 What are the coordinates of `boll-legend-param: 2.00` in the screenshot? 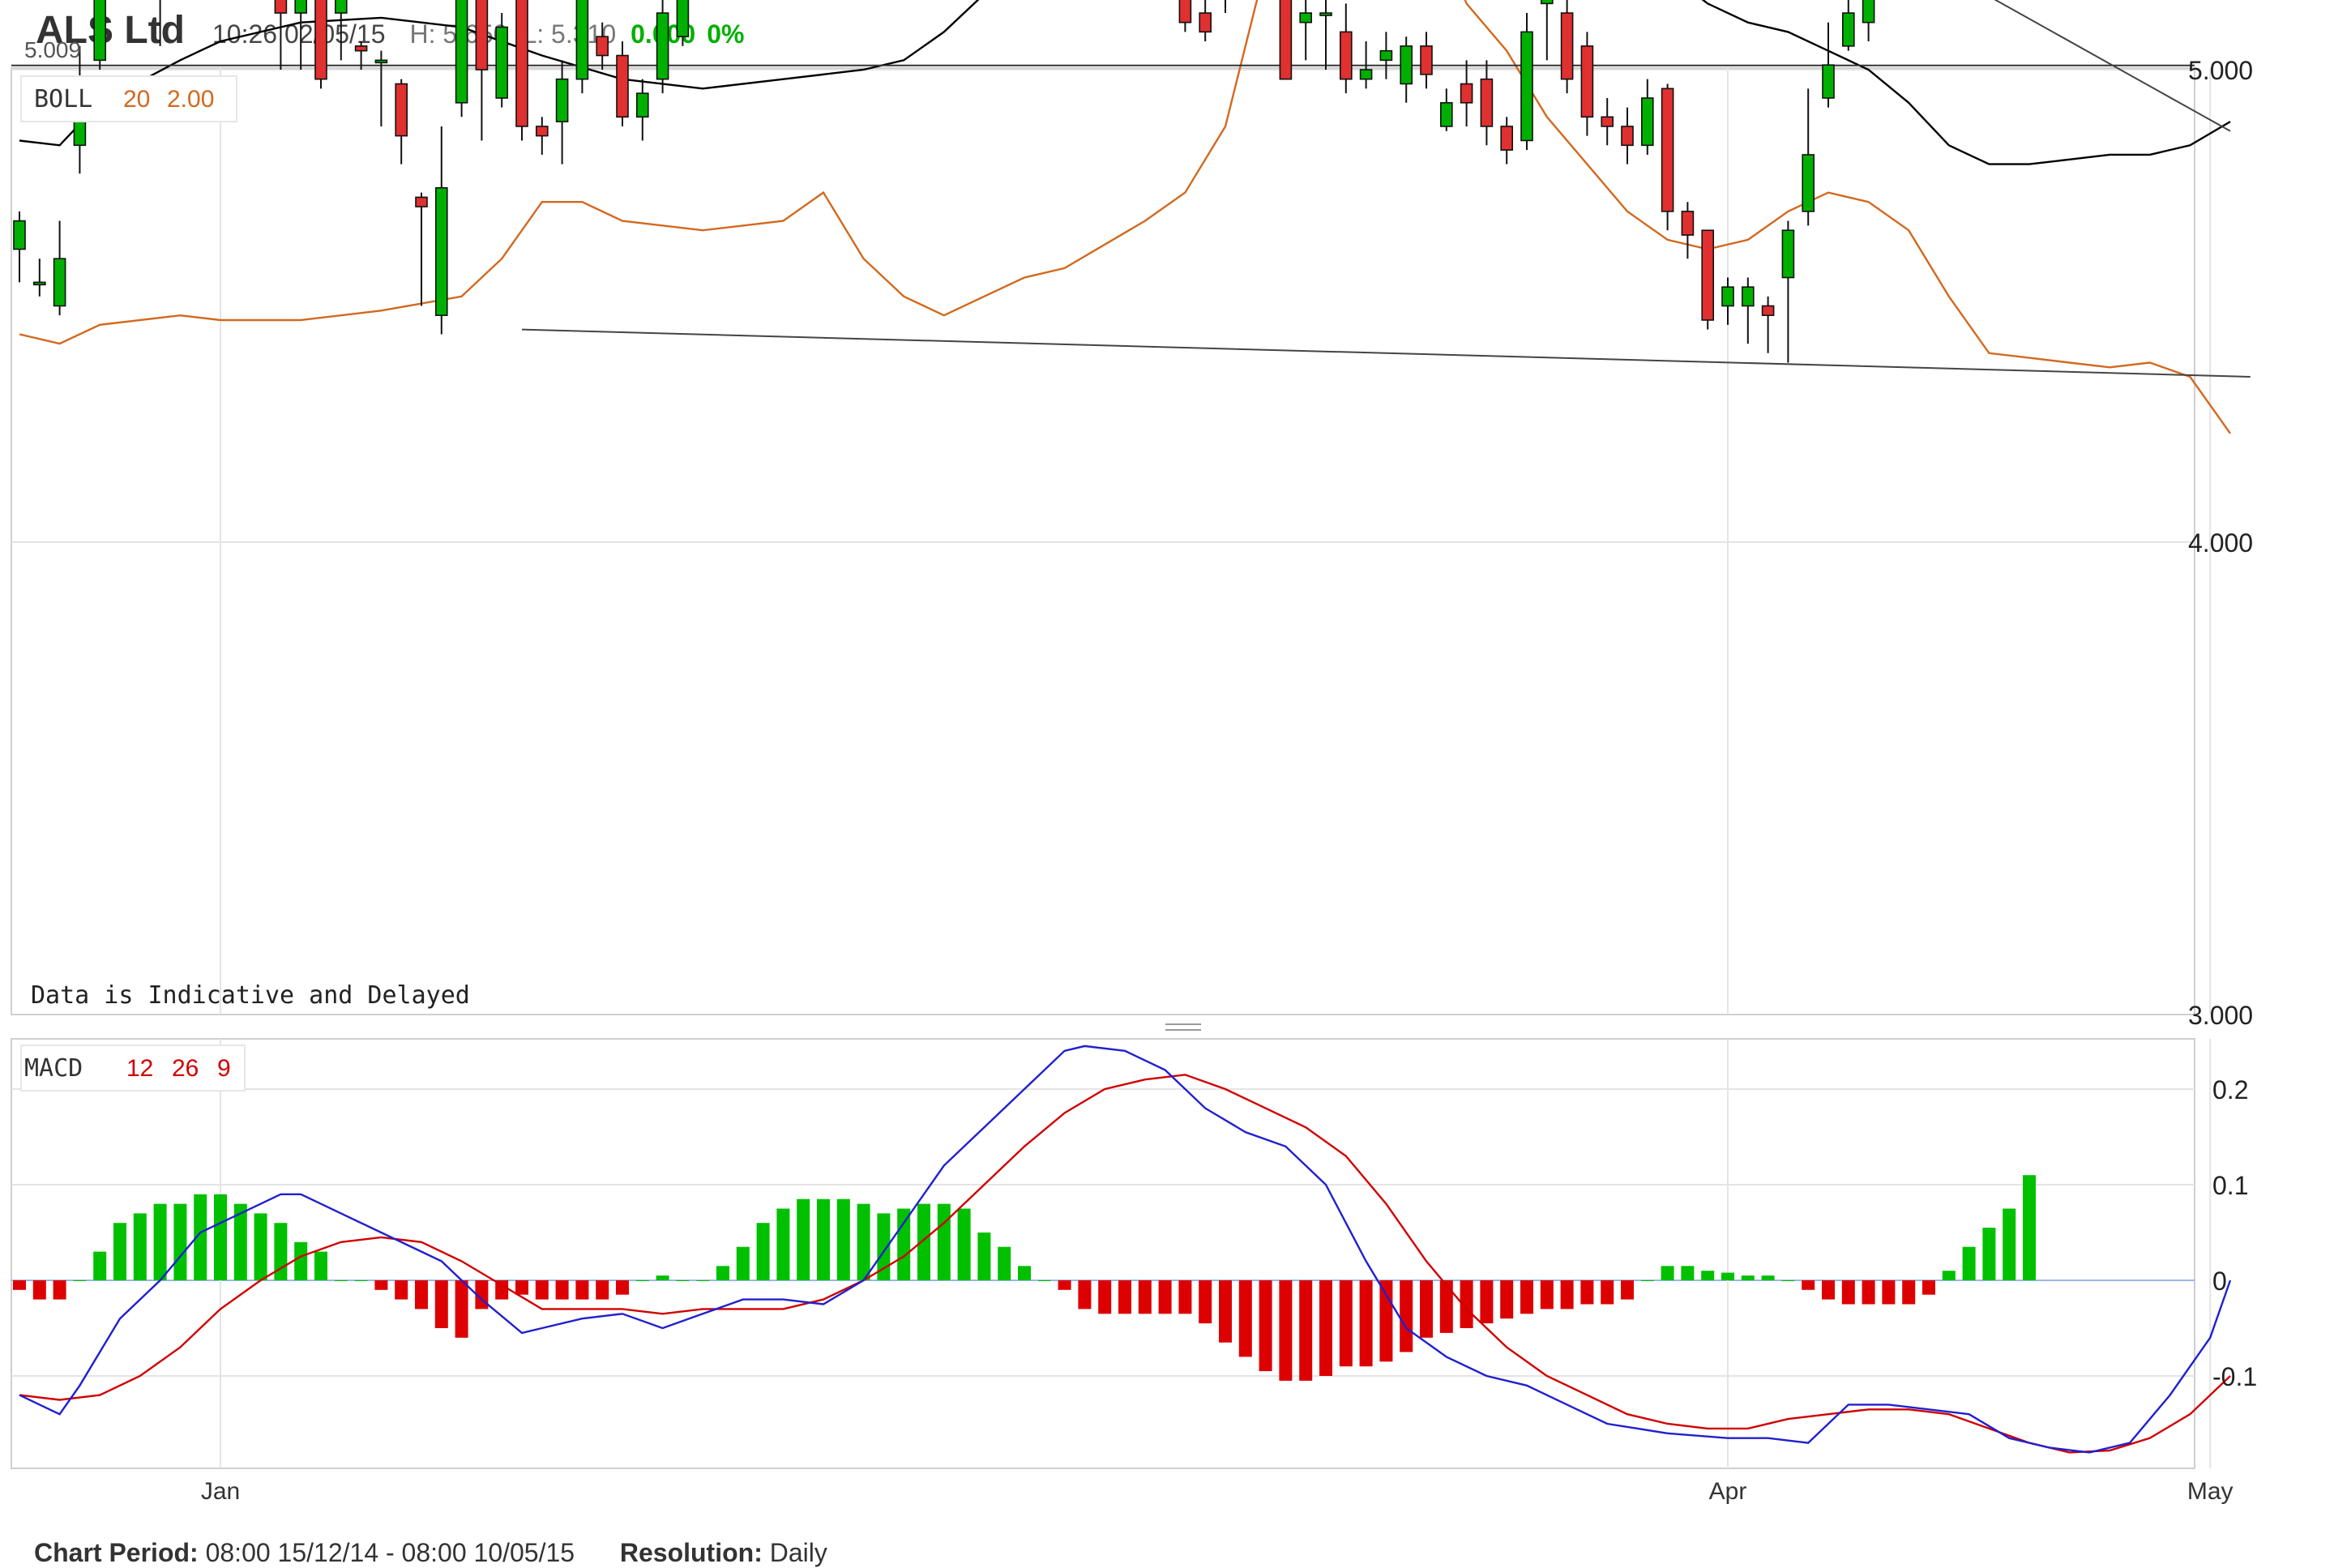 It's located at (190, 100).